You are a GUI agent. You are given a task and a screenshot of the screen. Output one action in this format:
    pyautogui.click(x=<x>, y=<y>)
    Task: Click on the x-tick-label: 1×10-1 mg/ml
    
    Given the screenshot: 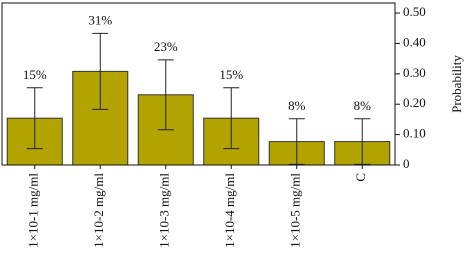 What is the action you would take?
    pyautogui.click(x=33, y=210)
    